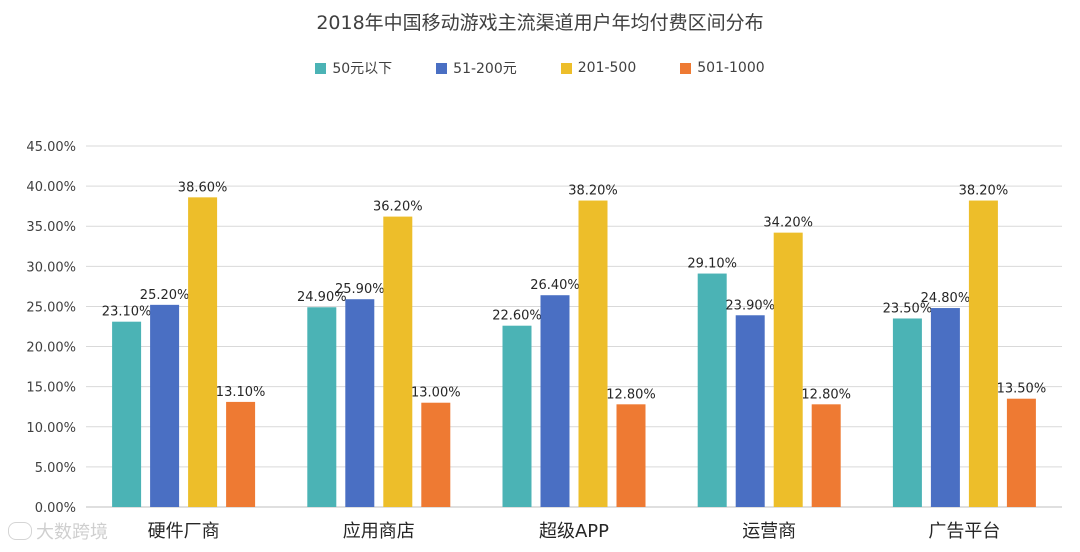 The image size is (1080, 552). Describe the element at coordinates (51, 388) in the screenshot. I see `y-tick-label: 15.00%` at that location.